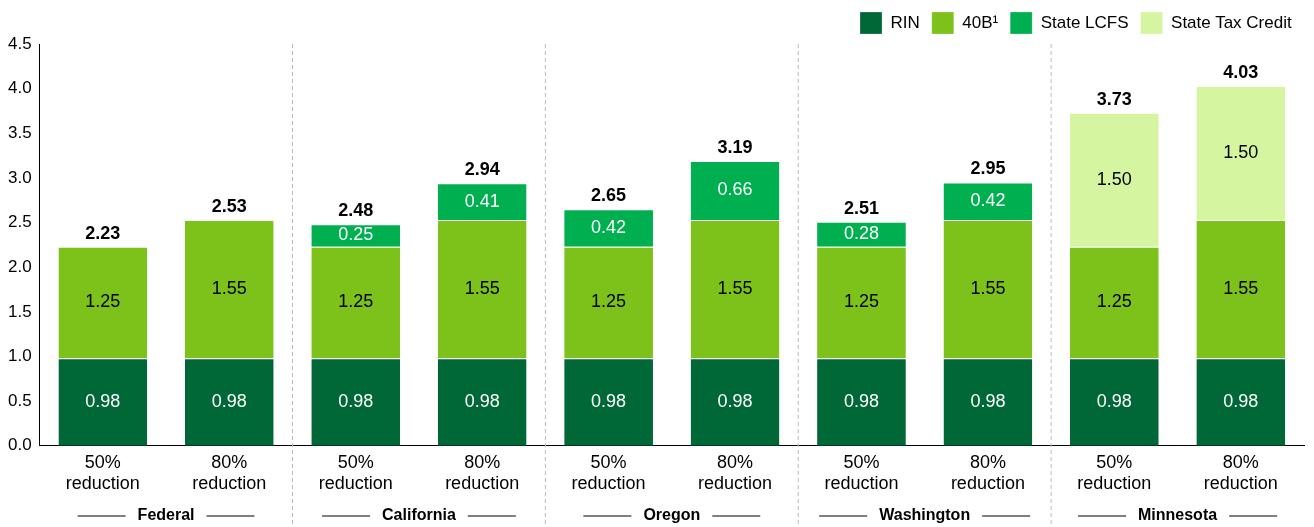 The image size is (1314, 527). What do you see at coordinates (482, 200) in the screenshot?
I see `data-label: 0.41` at bounding box center [482, 200].